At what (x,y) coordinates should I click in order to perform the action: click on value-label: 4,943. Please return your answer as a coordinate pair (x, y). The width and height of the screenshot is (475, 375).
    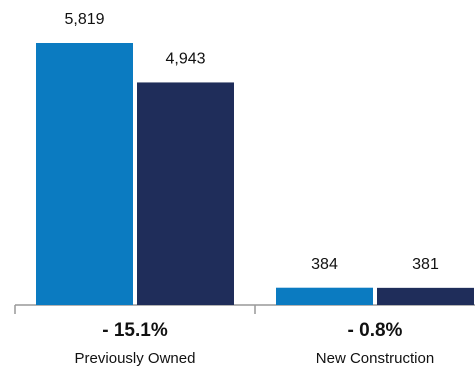
    Looking at the image, I should click on (185, 59).